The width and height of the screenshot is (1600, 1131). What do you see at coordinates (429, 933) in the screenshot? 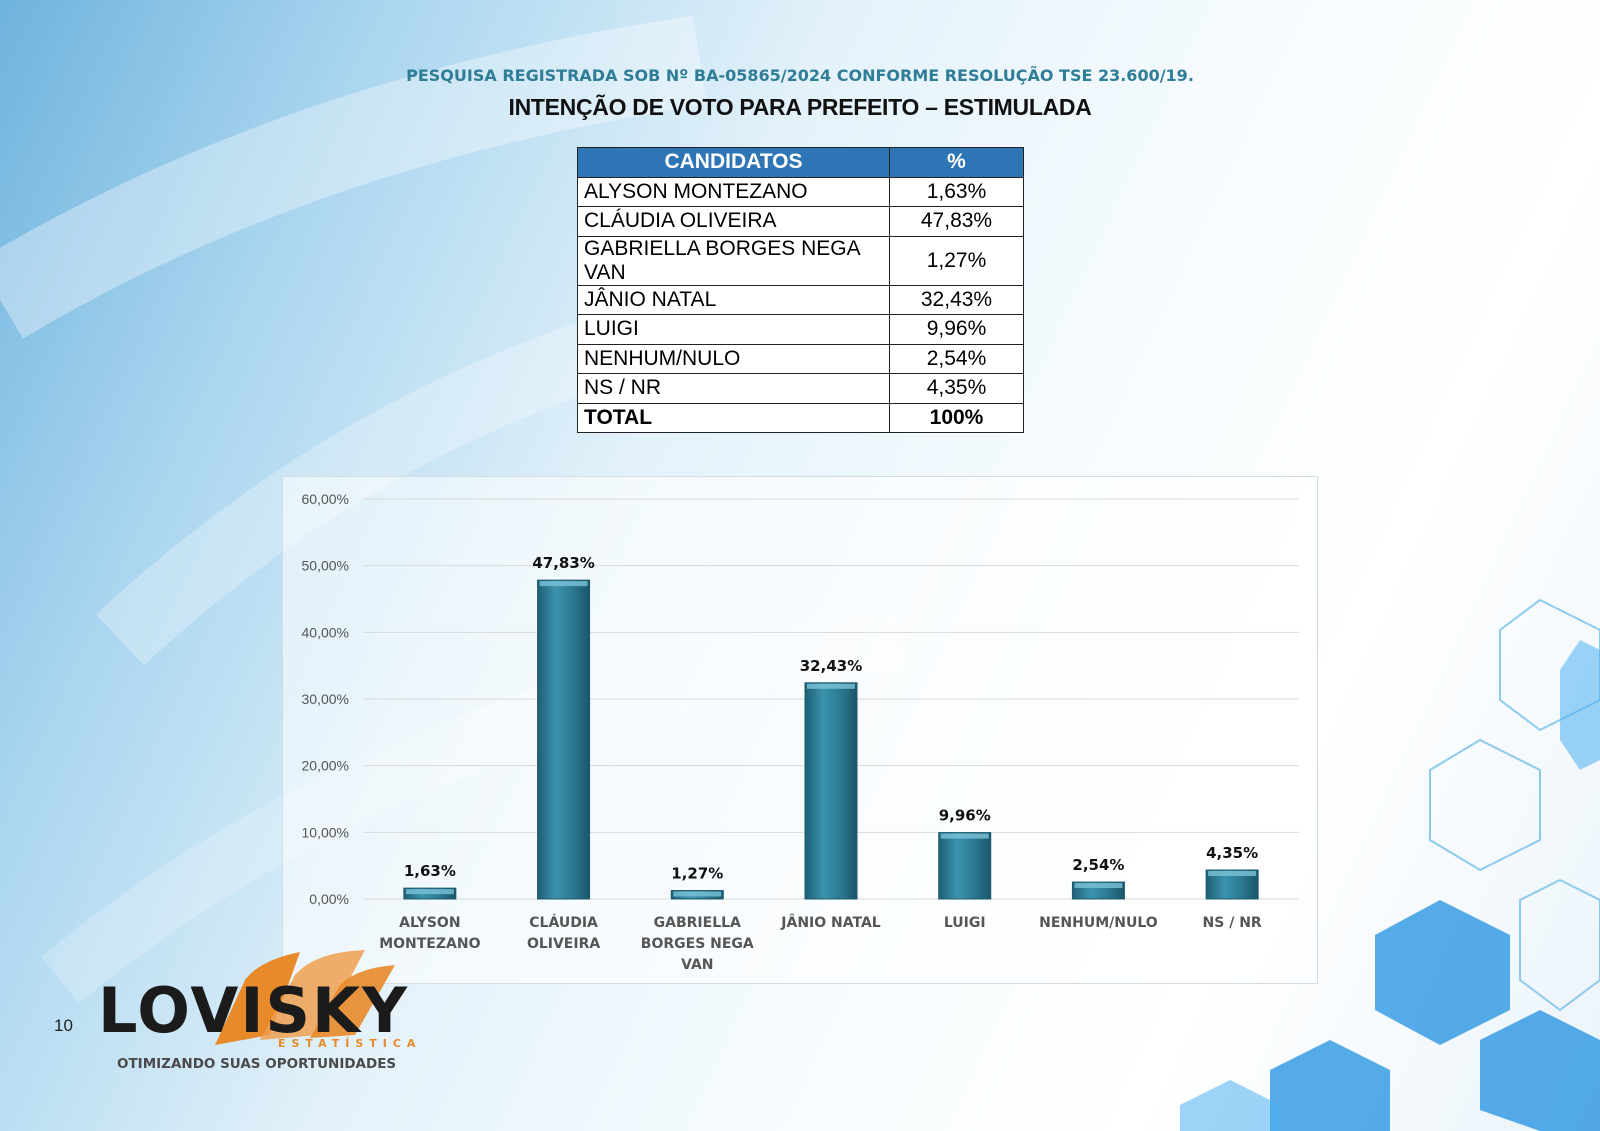
I see `x-tick-label: ALYSON MONTEZANO` at bounding box center [429, 933].